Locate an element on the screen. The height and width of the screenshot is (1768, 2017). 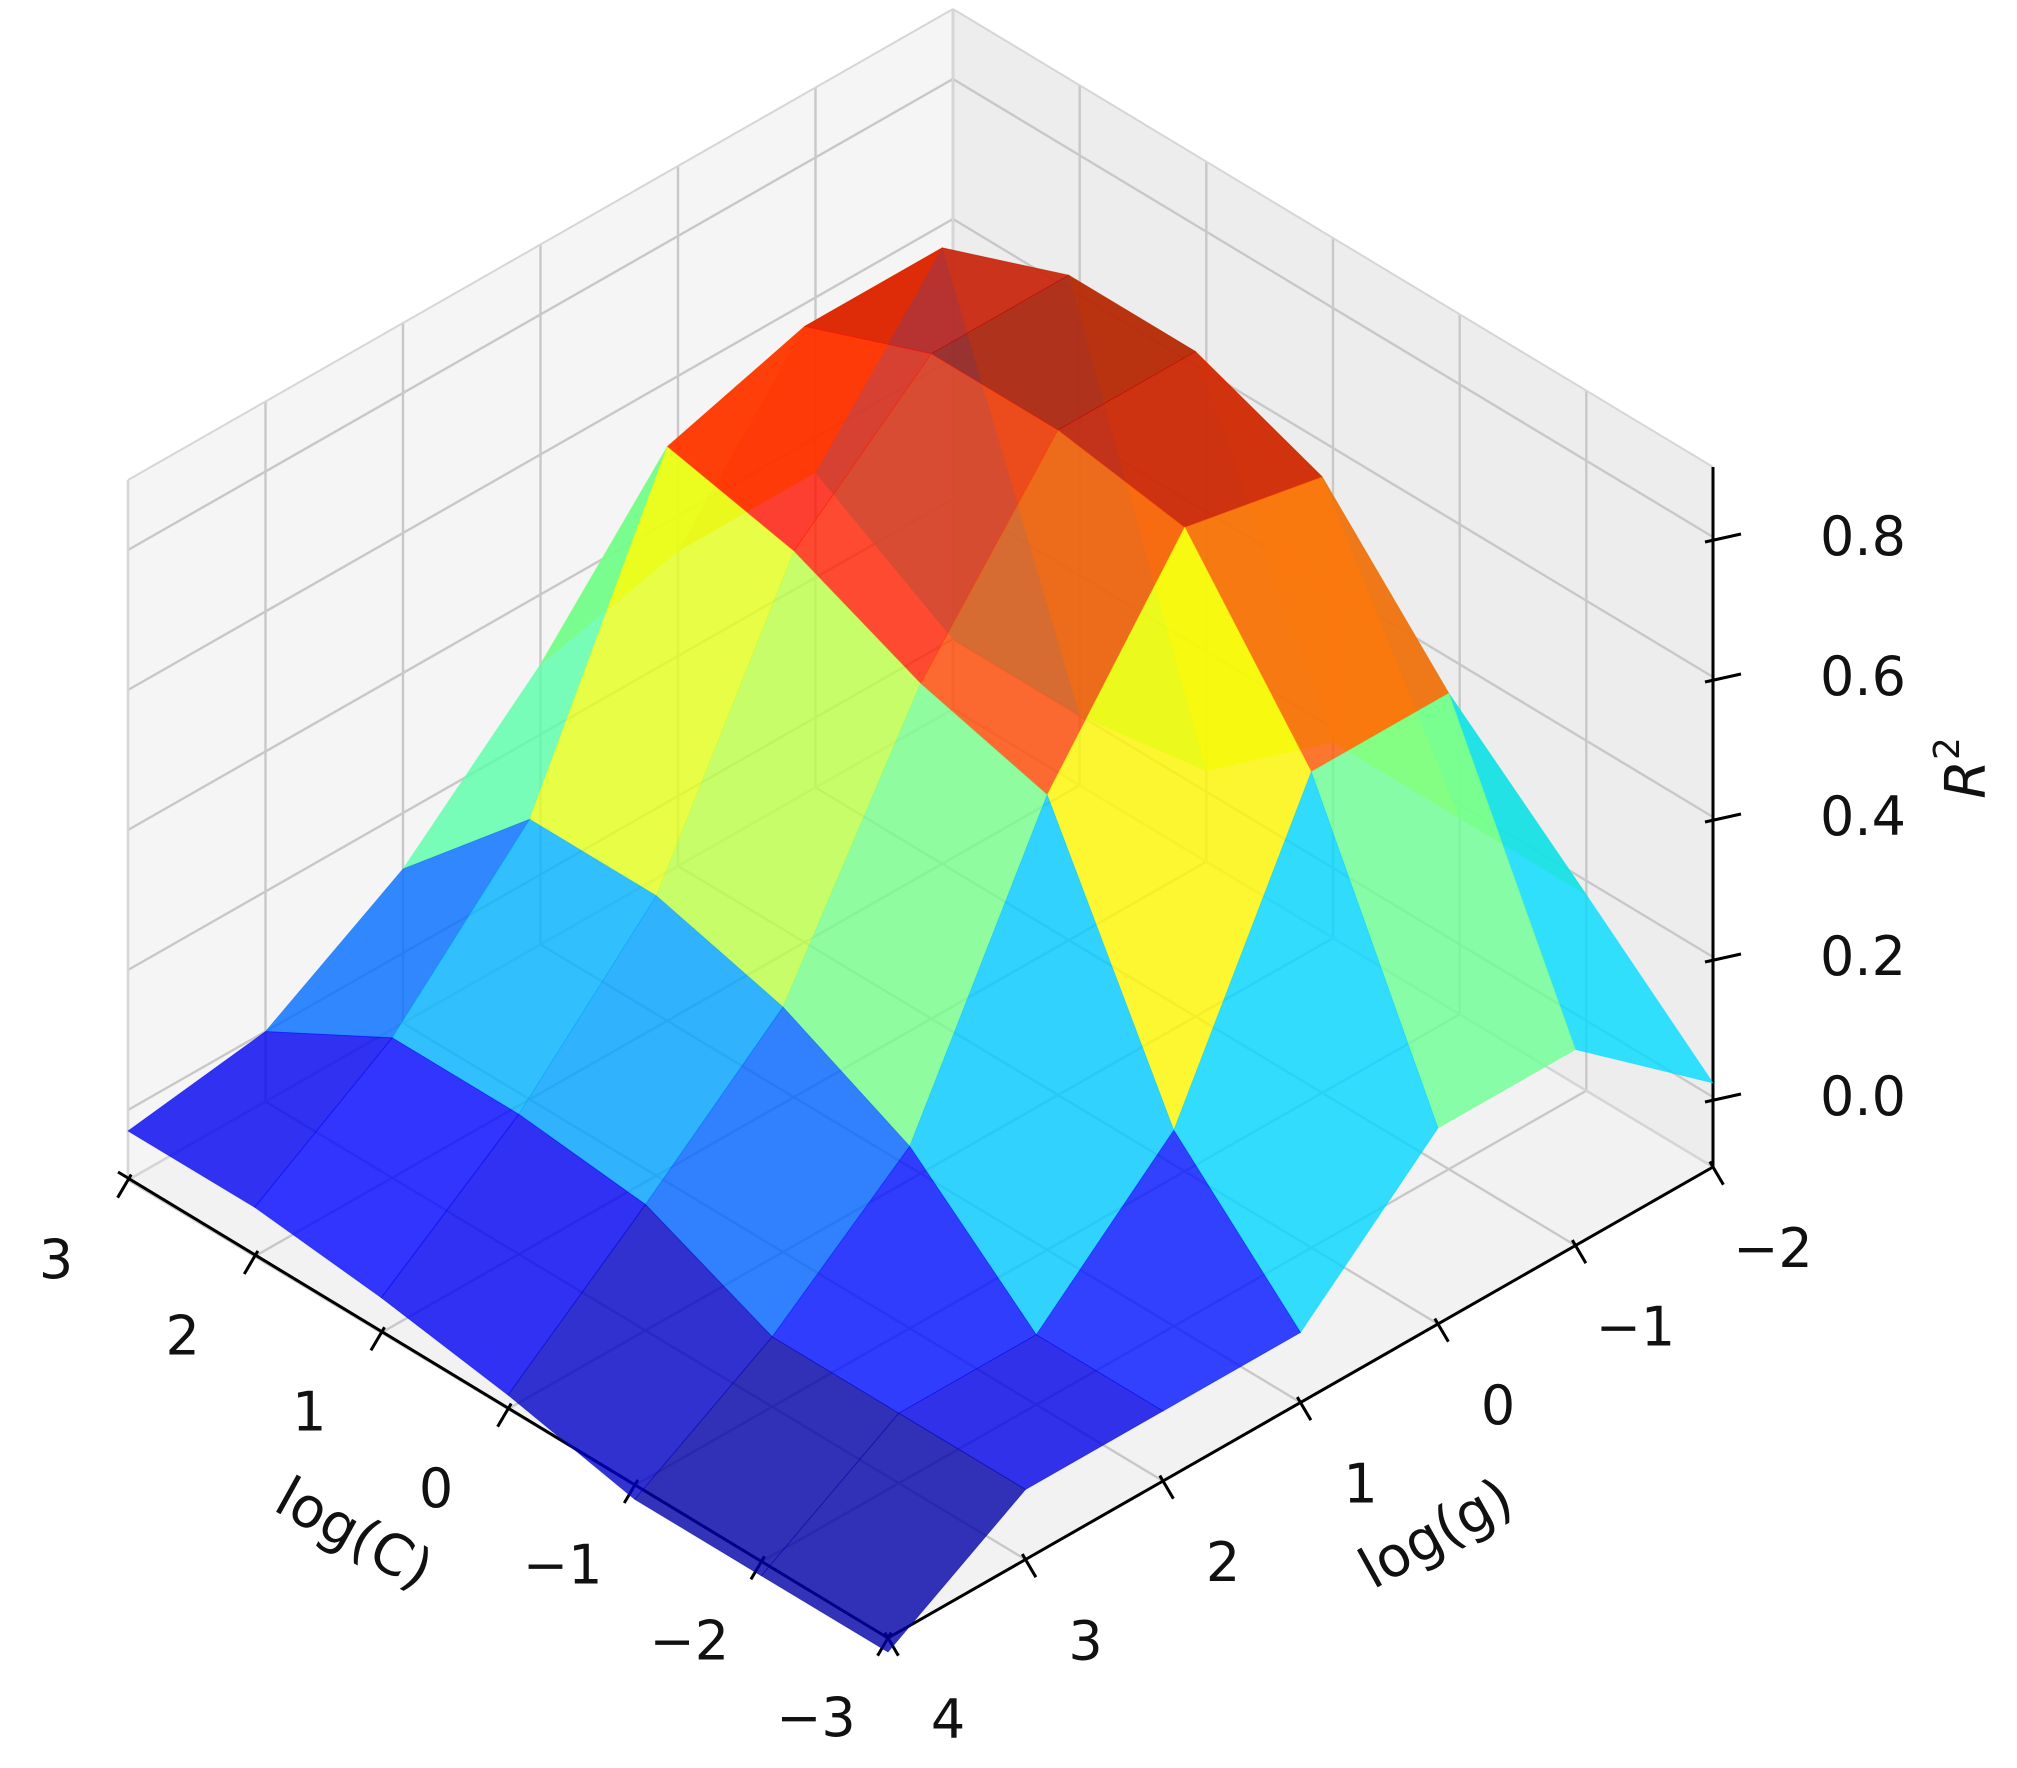
y-tick-label: 2 is located at coordinates (1223, 1562).